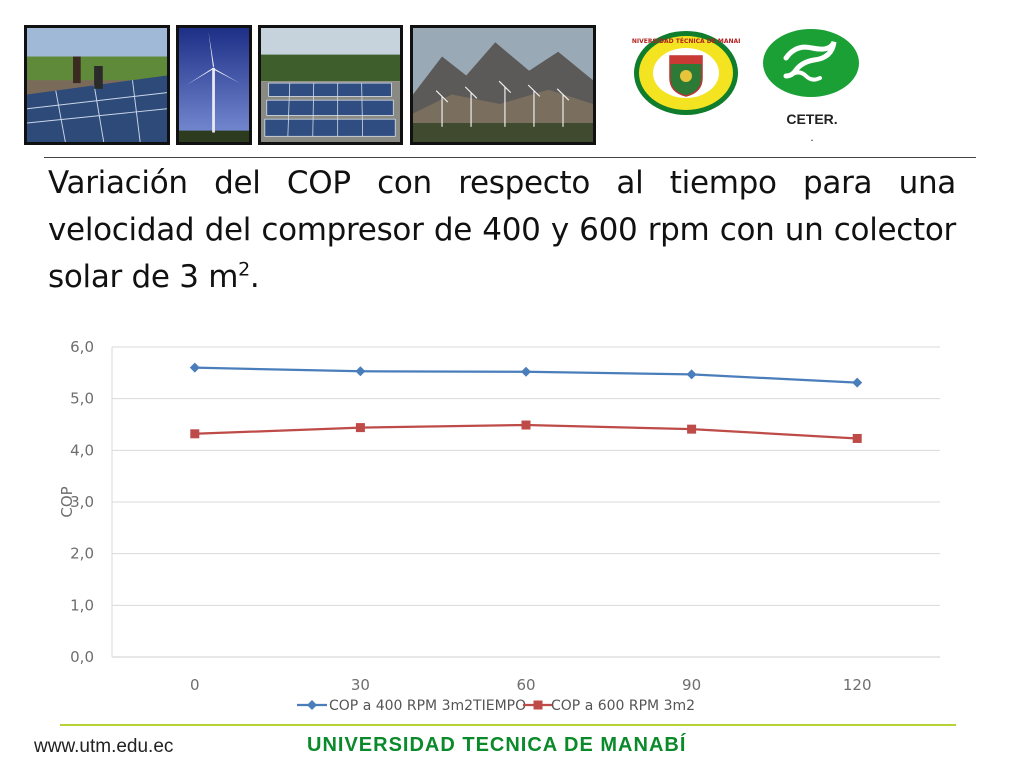 The height and width of the screenshot is (768, 1024). What do you see at coordinates (525, 685) in the screenshot?
I see `x-tick-label: 60` at bounding box center [525, 685].